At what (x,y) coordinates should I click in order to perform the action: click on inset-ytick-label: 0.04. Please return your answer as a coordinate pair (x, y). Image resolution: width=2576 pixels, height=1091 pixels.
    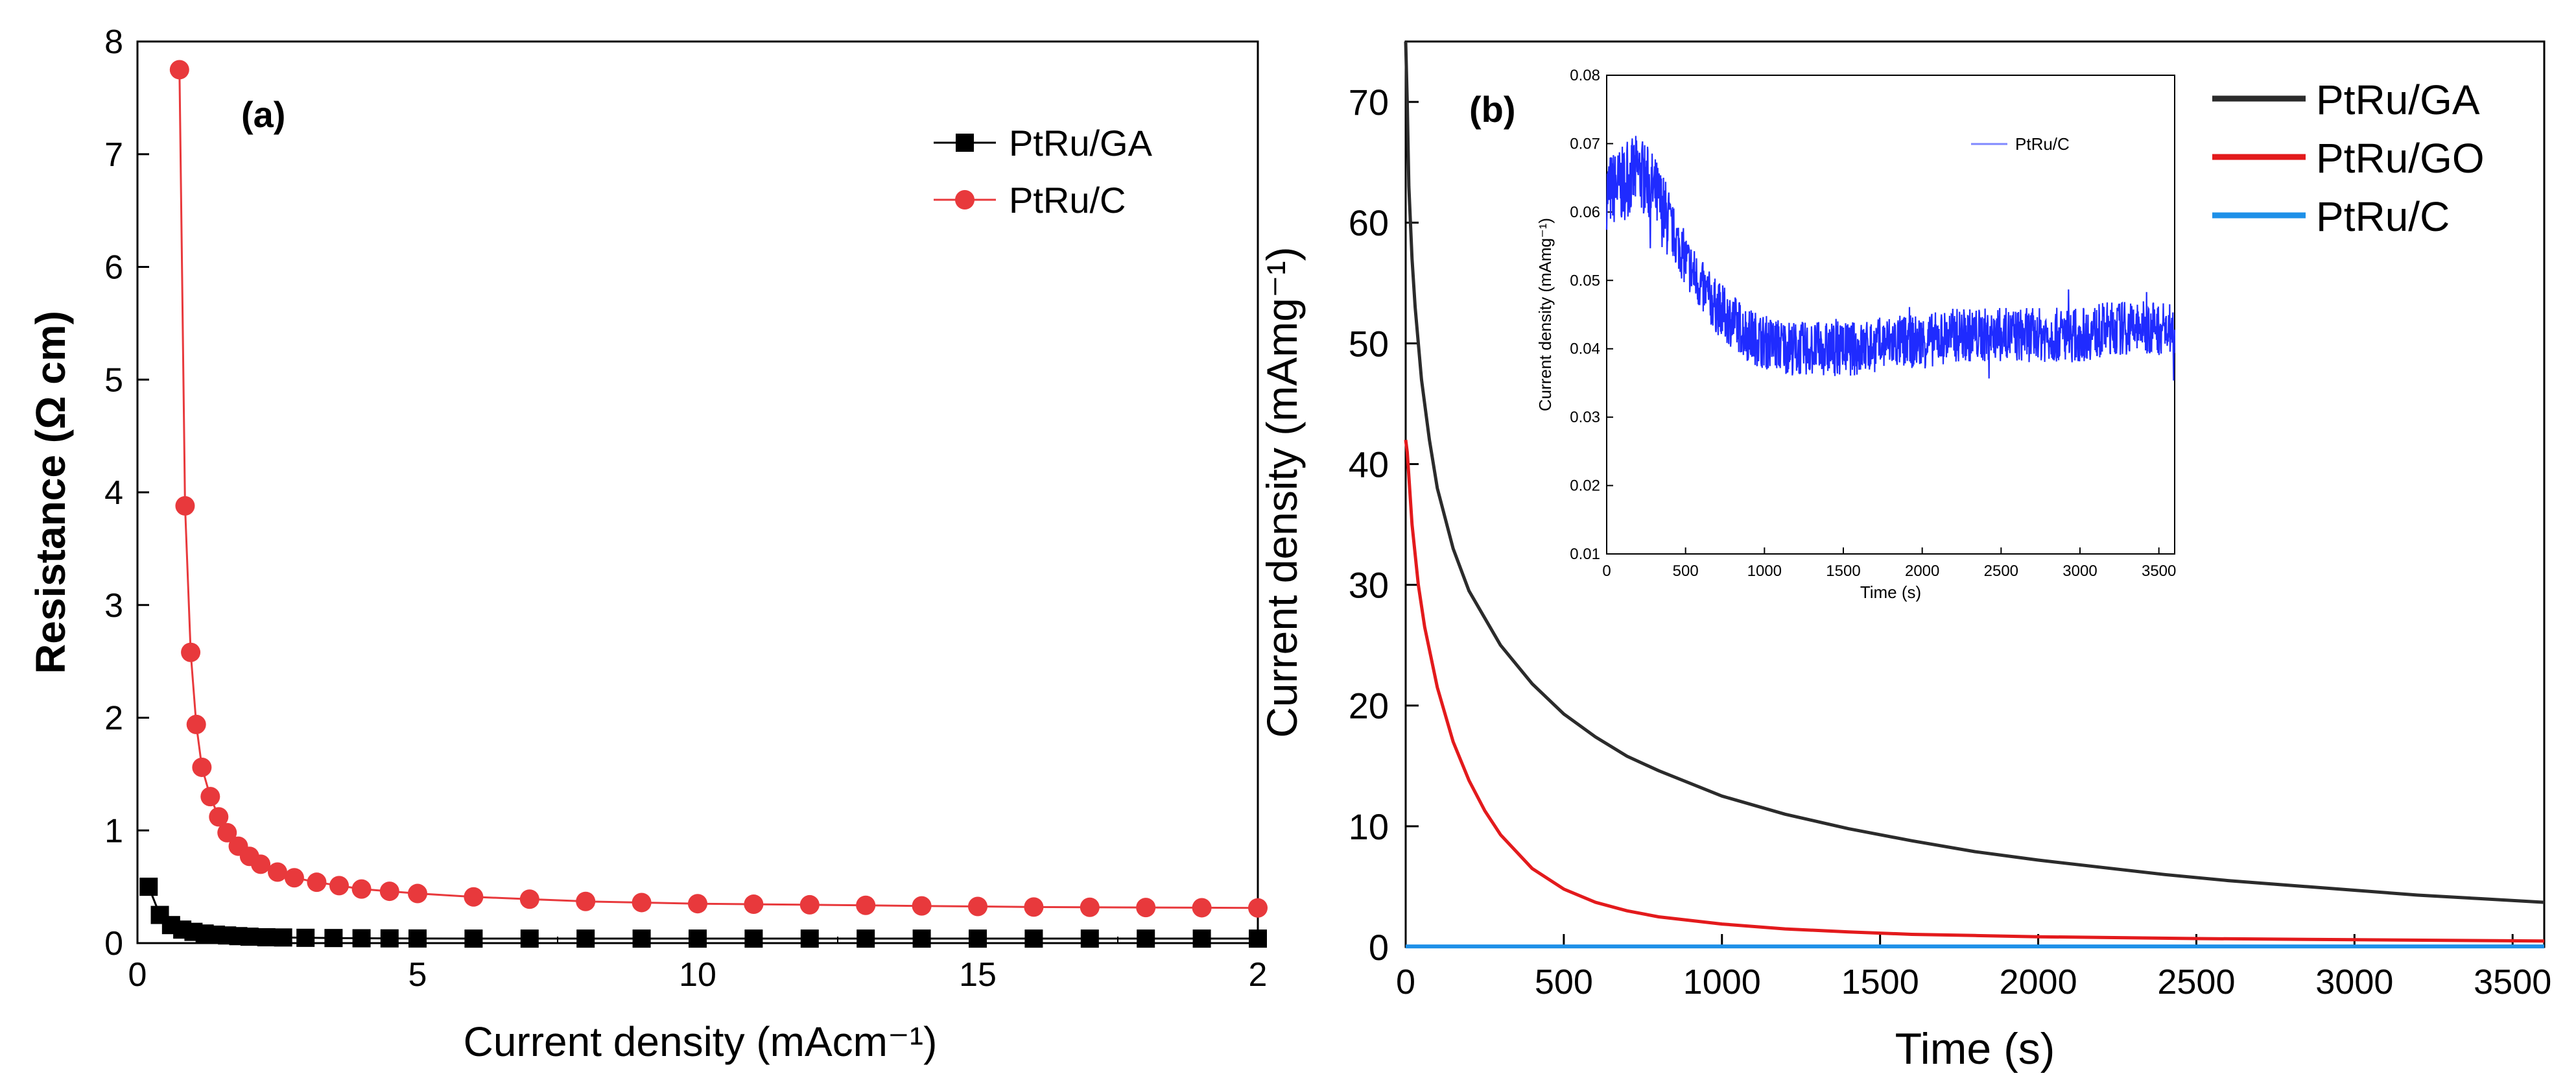
    Looking at the image, I should click on (1585, 349).